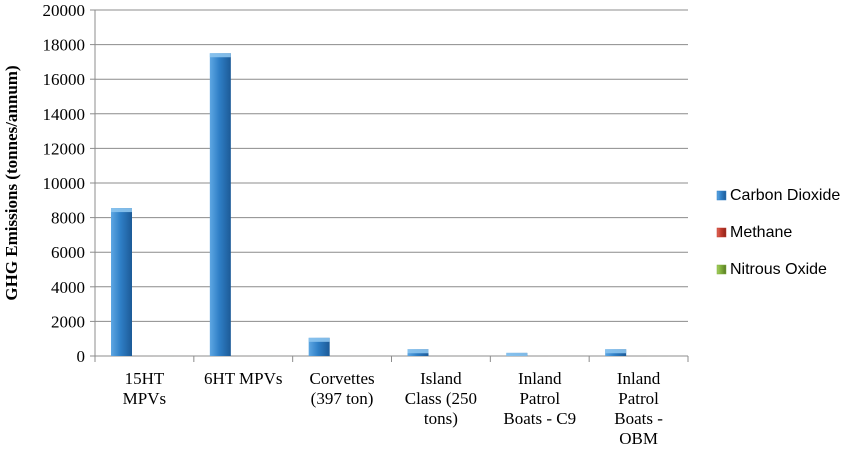 The height and width of the screenshot is (460, 865). Describe the element at coordinates (441, 398) in the screenshot. I see `category-label: Island Class (250 tons)` at that location.